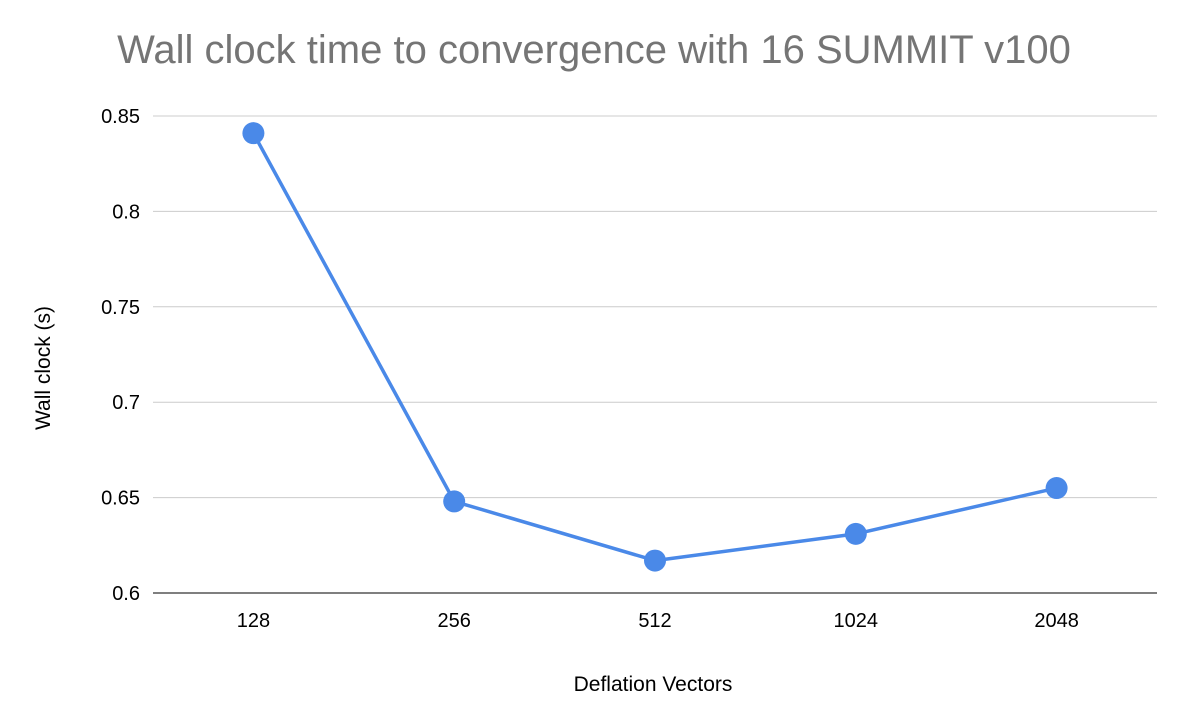  Describe the element at coordinates (120, 117) in the screenshot. I see `y-tick-label: 0.85` at that location.